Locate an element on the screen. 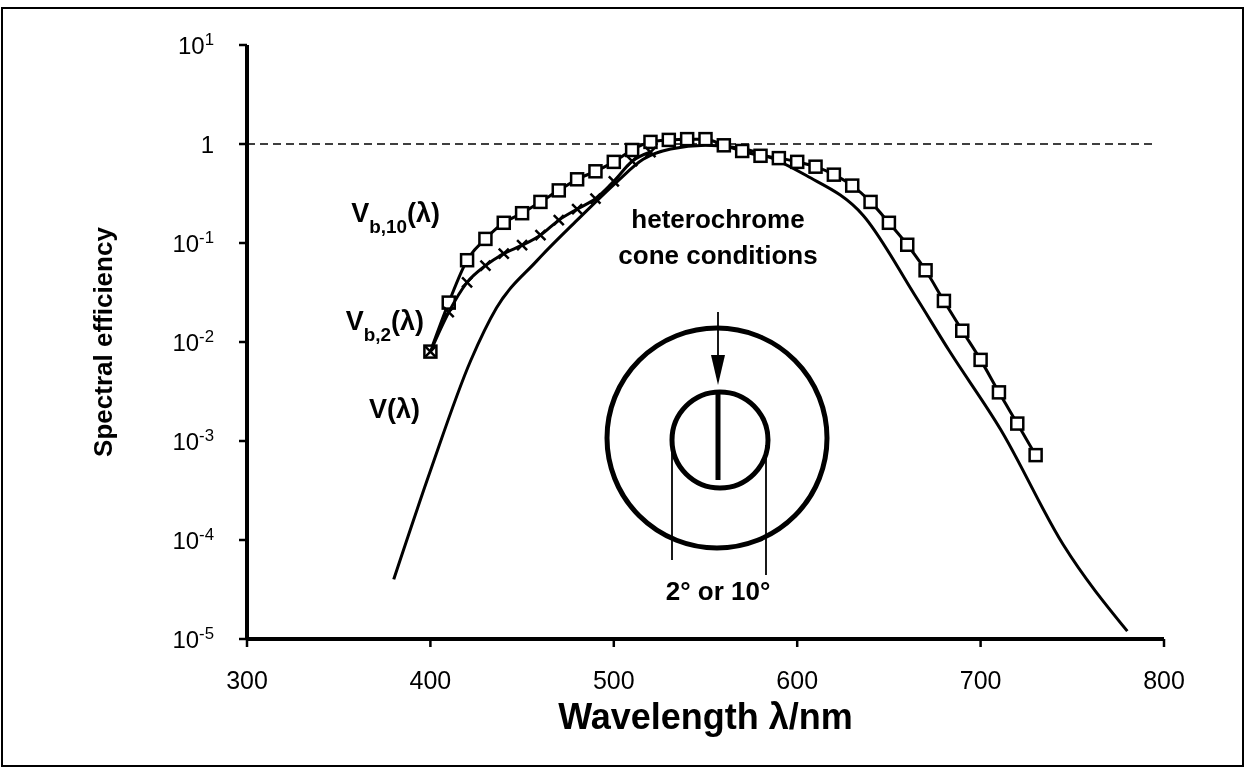  annotation: 2° or 10° is located at coordinates (718, 591).